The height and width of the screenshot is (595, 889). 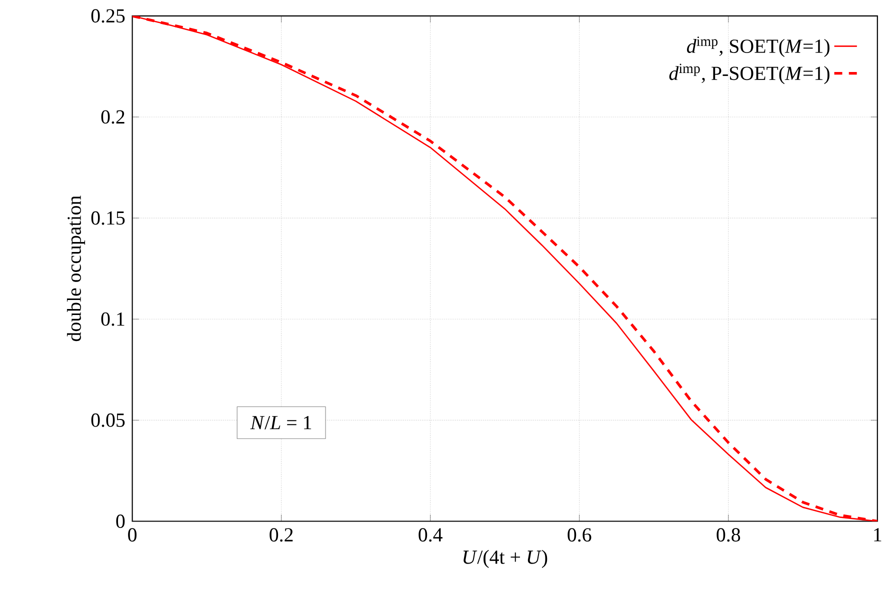 What do you see at coordinates (112, 117) in the screenshot?
I see `y-tick-label: 0.2` at bounding box center [112, 117].